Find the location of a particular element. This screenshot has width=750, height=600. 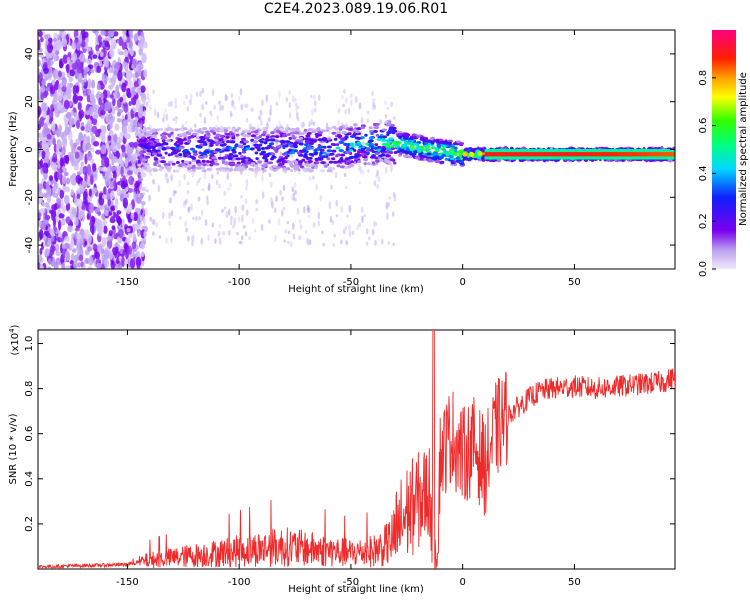

snr-scale-suffix: ) is located at coordinates (15, 326).